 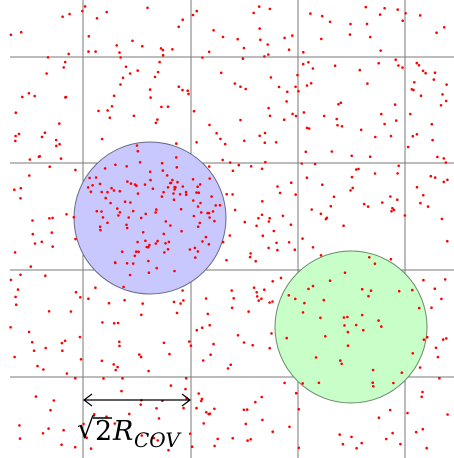 What do you see at coordinates (103, 431) in the screenshot?
I see `label-number: 2` at bounding box center [103, 431].